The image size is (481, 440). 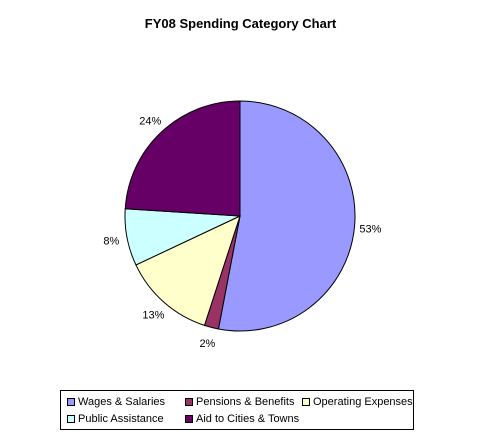 I want to click on data-label-operating-expenses: 13%, so click(x=153, y=315).